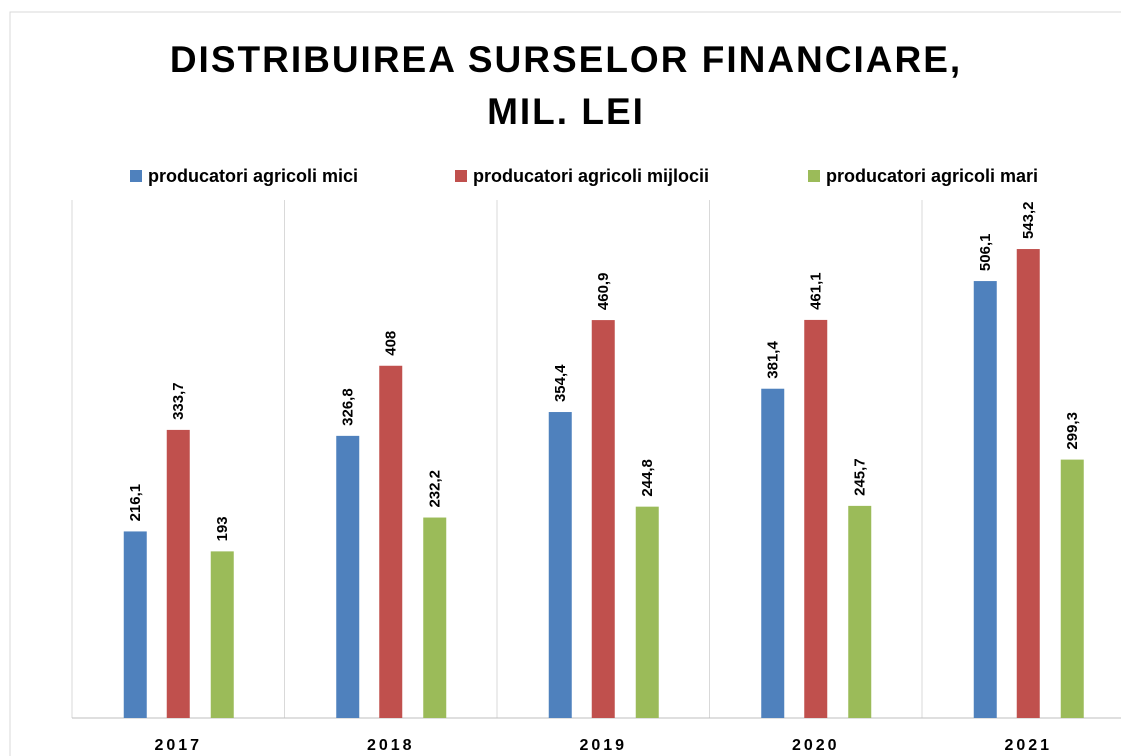  Describe the element at coordinates (1028, 745) in the screenshot. I see `x-tick-label: 2021` at that location.